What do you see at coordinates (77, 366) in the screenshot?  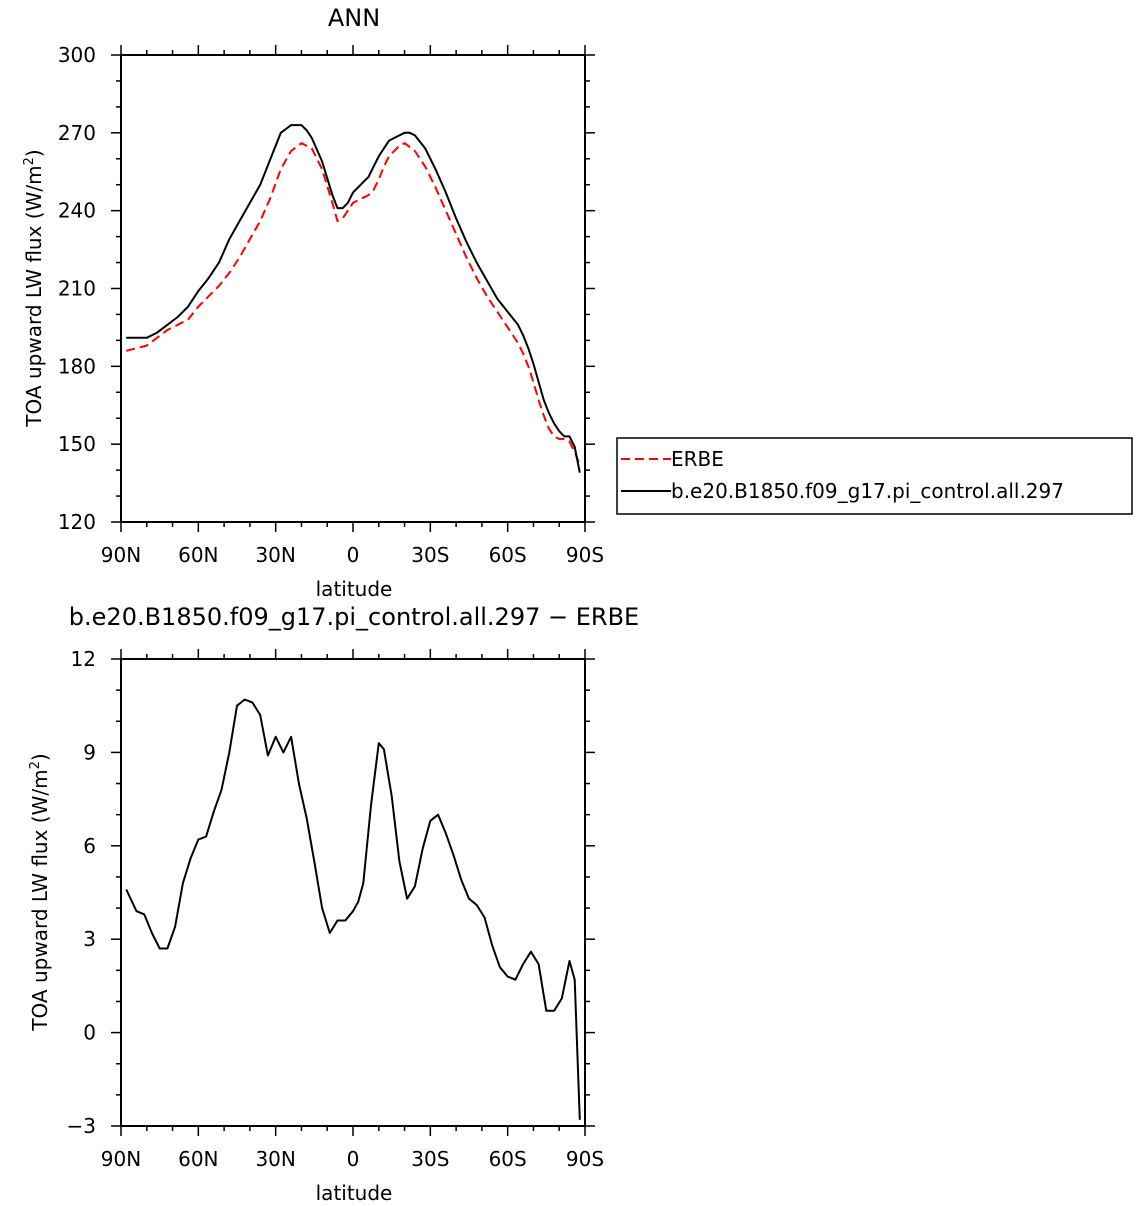 I see `top-y-tick-label: 180` at bounding box center [77, 366].